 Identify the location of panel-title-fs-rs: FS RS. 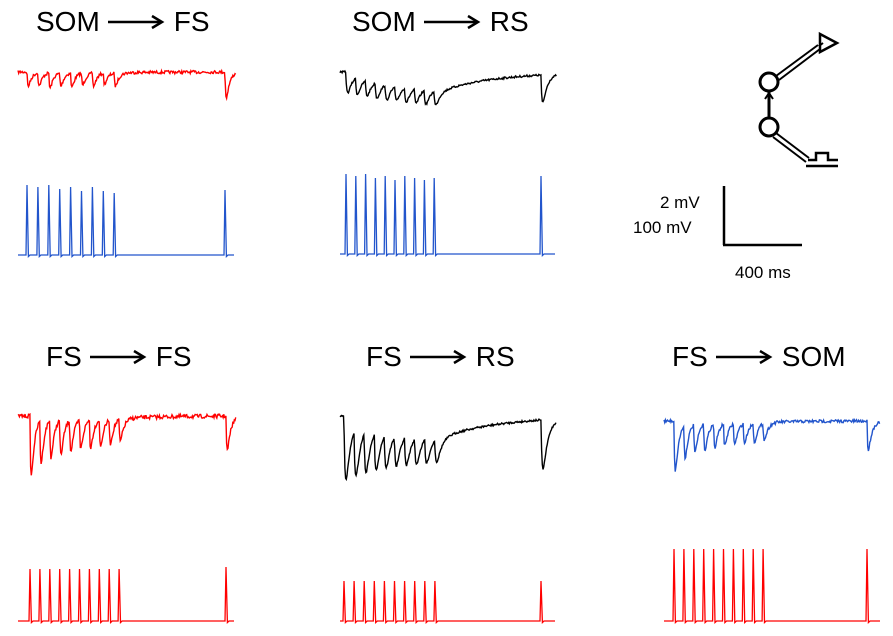
(440, 357).